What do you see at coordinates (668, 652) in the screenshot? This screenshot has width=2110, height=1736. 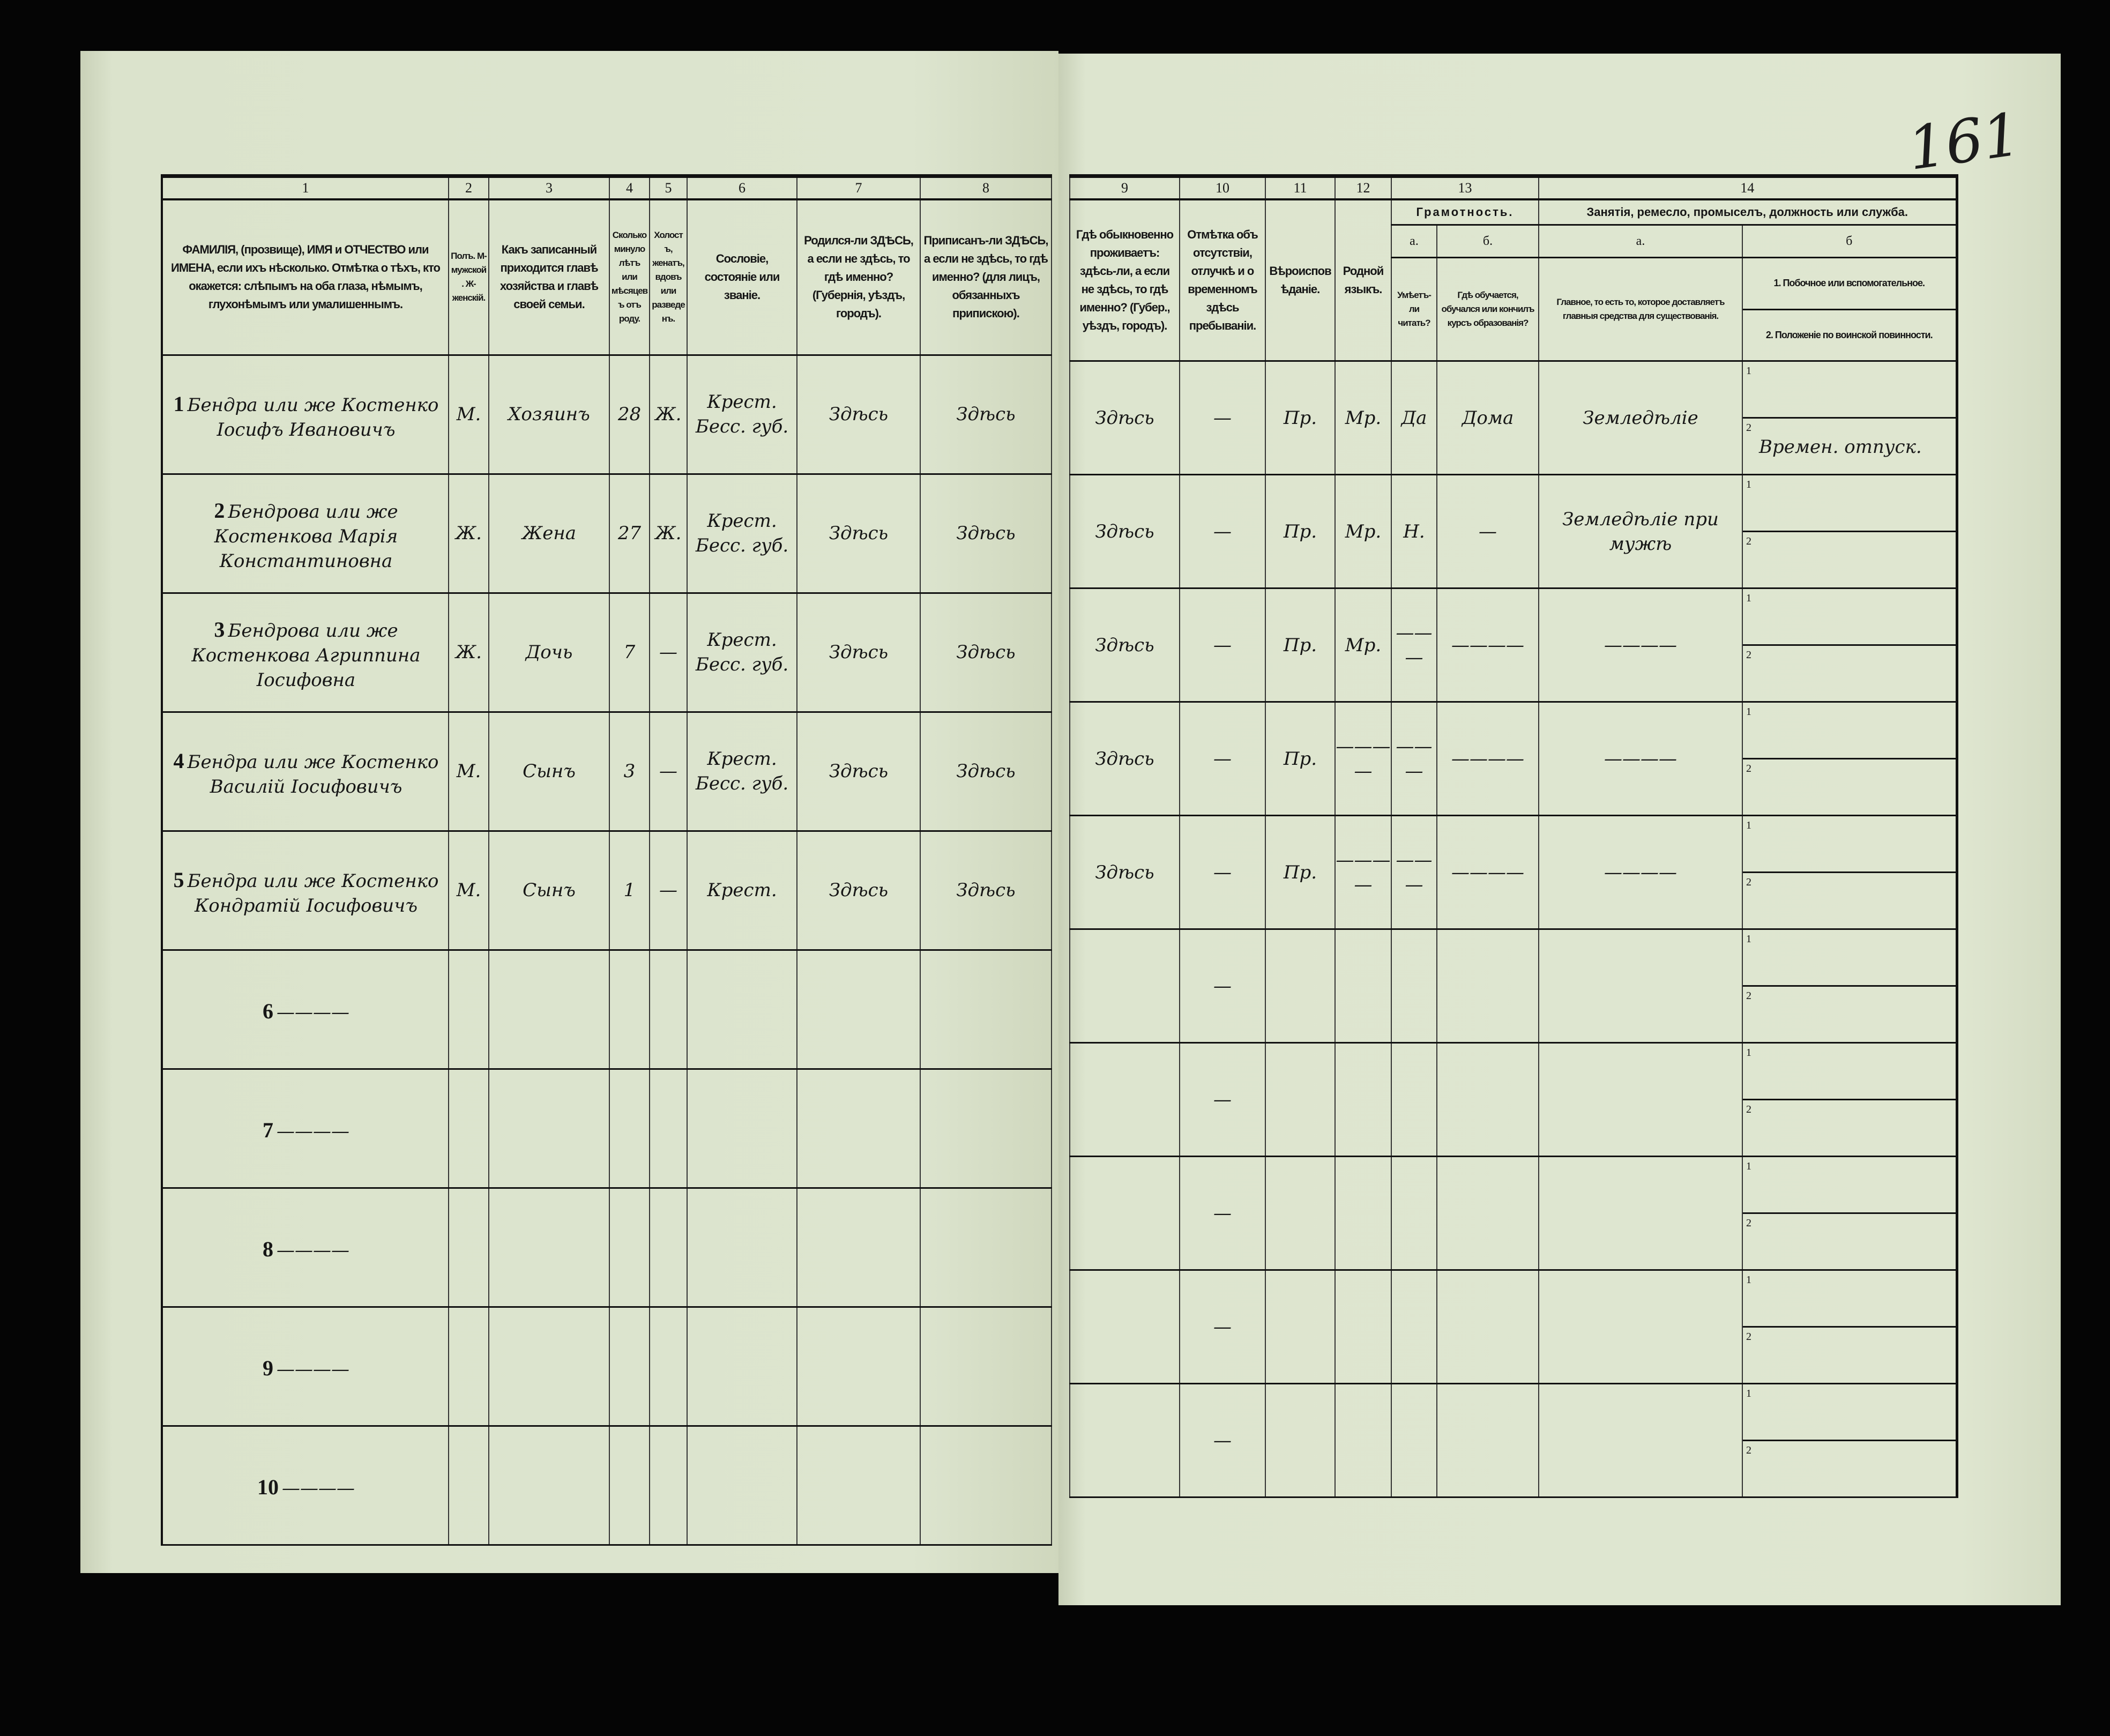 I see `cell-marital: —` at bounding box center [668, 652].